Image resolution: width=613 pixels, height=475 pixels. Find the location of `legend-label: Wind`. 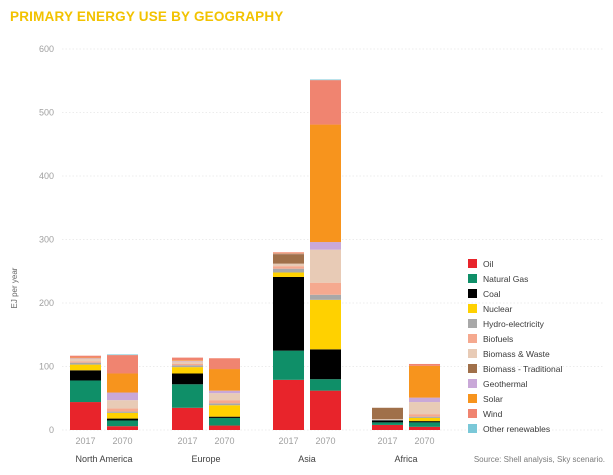

legend-label: Wind is located at coordinates (493, 413).